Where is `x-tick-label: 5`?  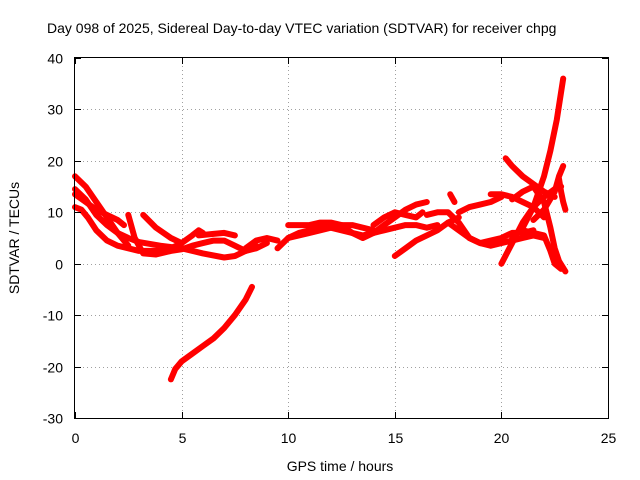
x-tick-label: 5 is located at coordinates (183, 438).